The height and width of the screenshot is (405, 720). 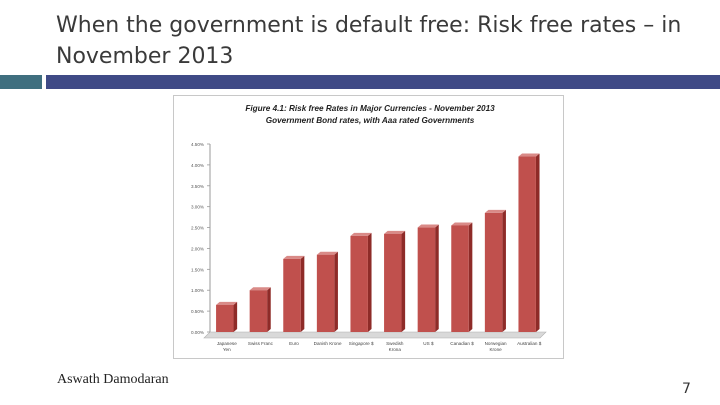 I want to click on chart-floor, so click(x=375, y=335).